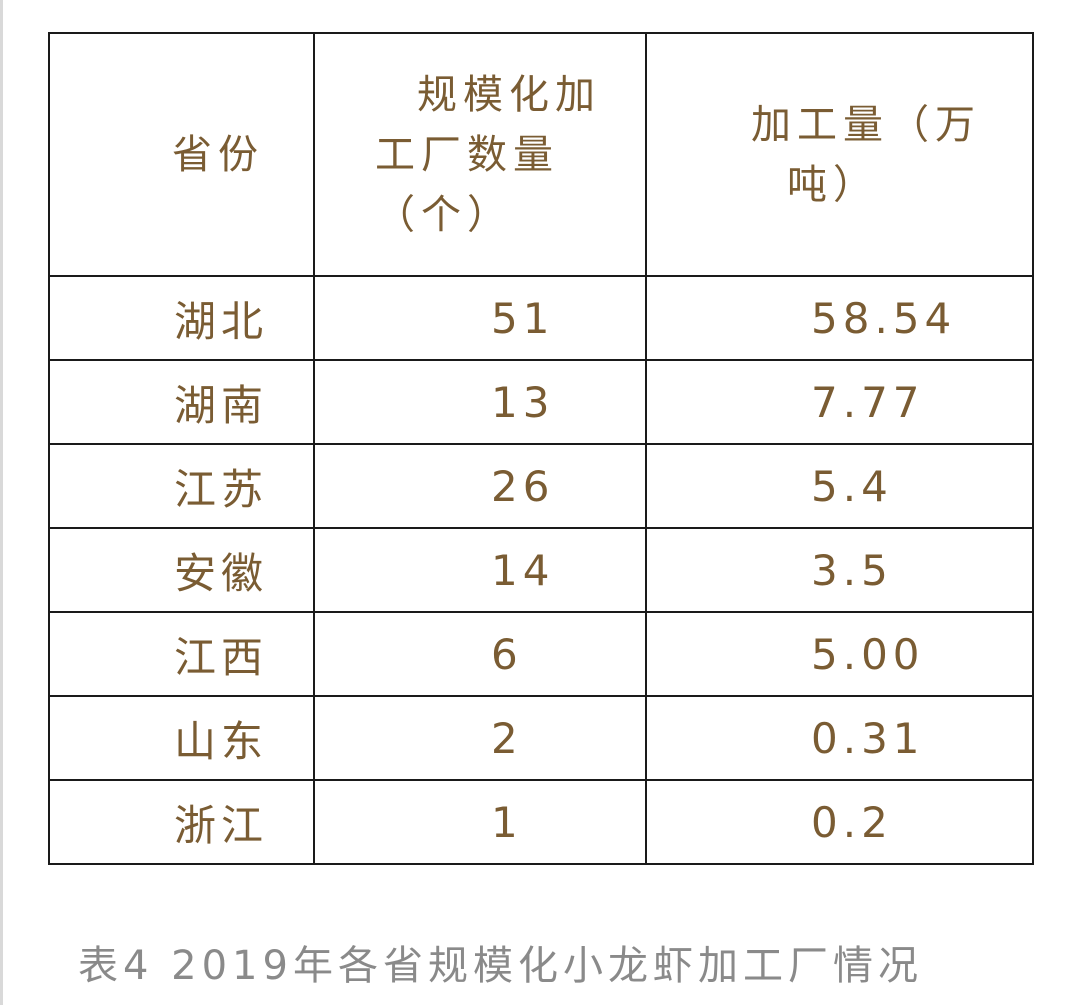  Describe the element at coordinates (1, 502) in the screenshot. I see `left-edge-divider` at that location.